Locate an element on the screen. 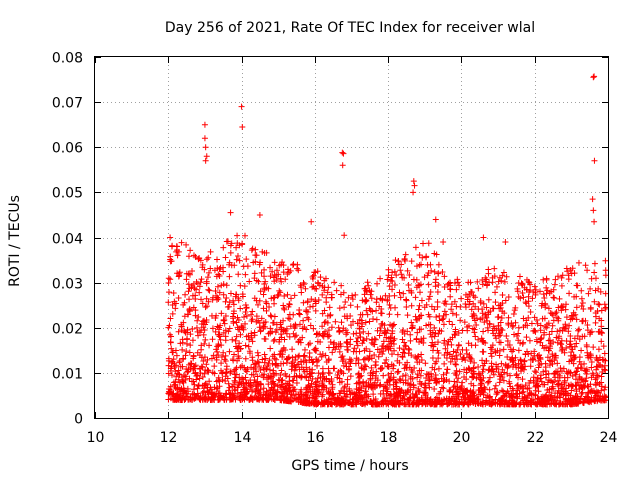  y-tick-label: 0.02 is located at coordinates (67, 330).